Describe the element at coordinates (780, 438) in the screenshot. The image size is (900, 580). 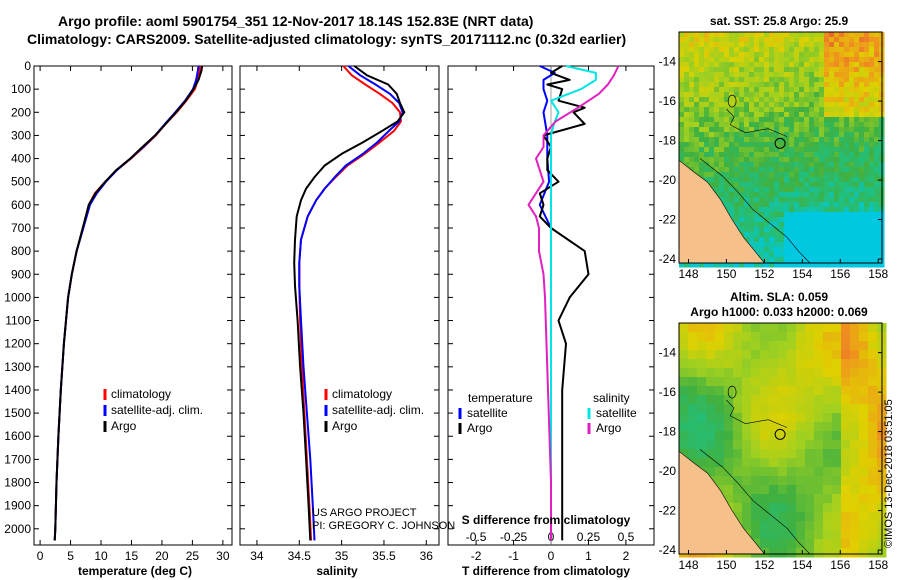
I see `map-frame` at that location.